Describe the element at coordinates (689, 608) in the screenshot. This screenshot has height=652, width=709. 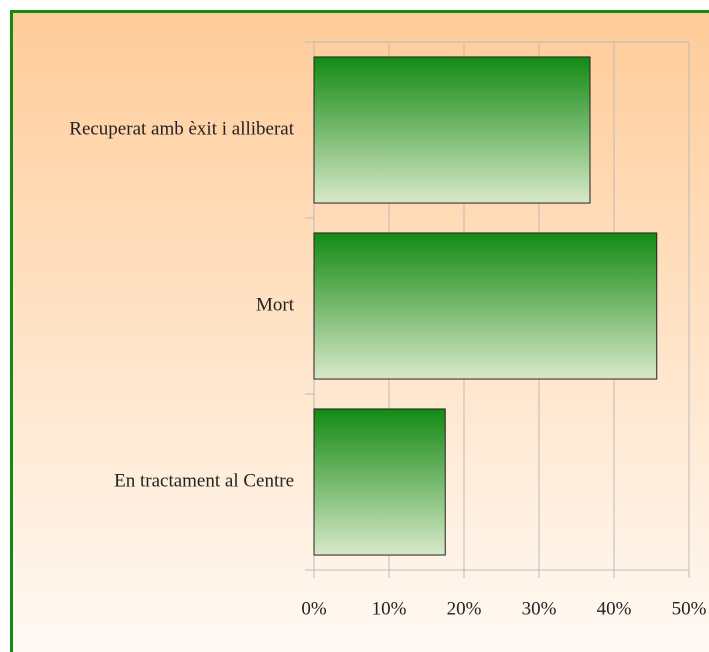
I see `x-tick-label: 50%` at that location.